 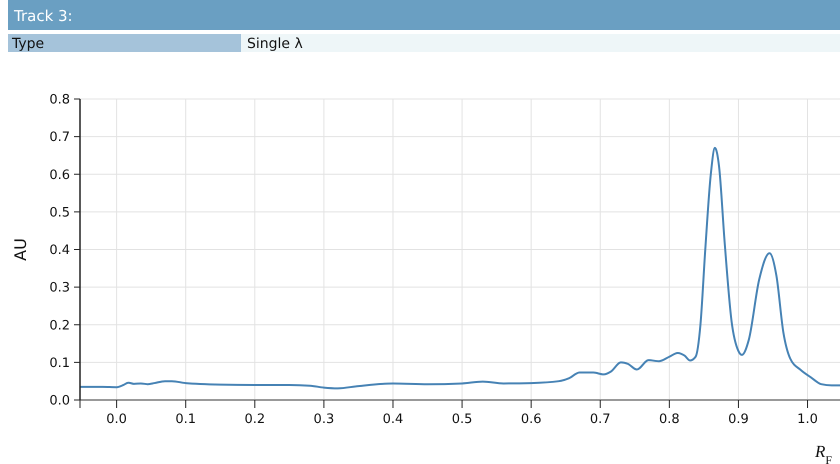 I want to click on x-axis-title: R$_{F}$, so click(x=823, y=453).